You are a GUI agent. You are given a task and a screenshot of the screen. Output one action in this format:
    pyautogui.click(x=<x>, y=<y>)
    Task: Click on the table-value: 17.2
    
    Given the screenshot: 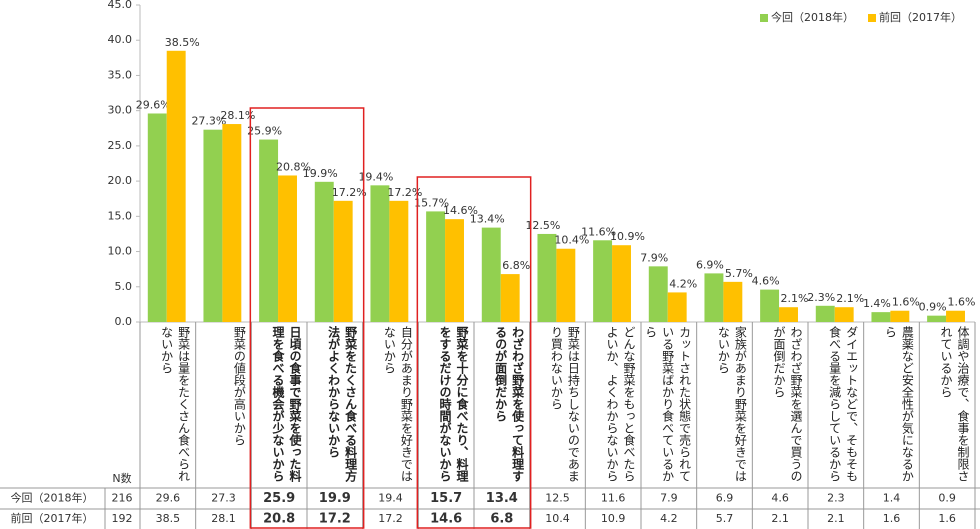 What is the action you would take?
    pyautogui.click(x=335, y=519)
    